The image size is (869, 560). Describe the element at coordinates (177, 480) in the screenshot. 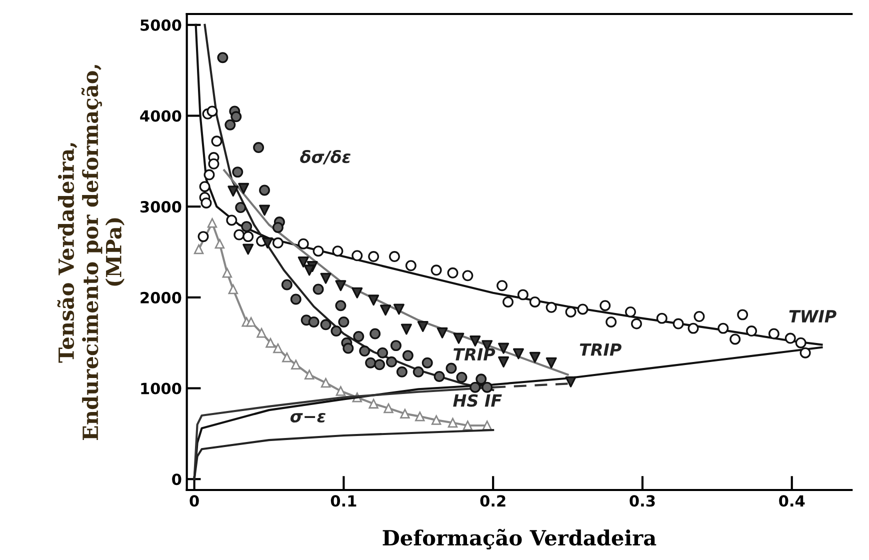

I see `y-tick-label: 0` at that location.